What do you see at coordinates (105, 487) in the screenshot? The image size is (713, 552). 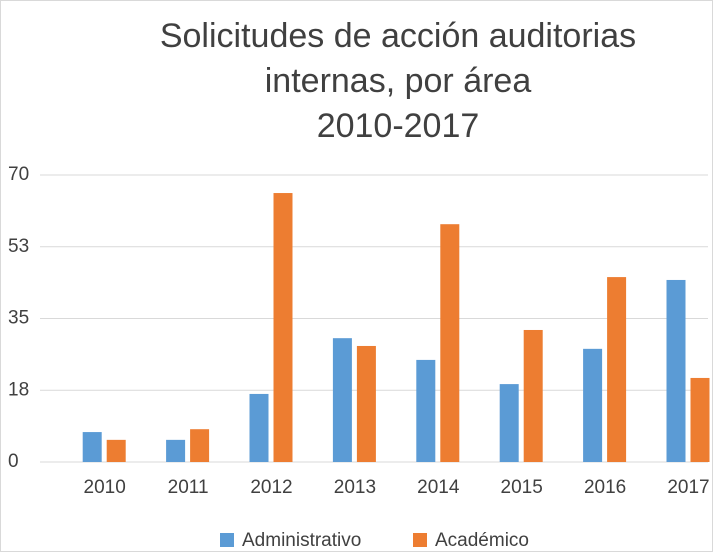 I see `x-tick-label: 2010` at bounding box center [105, 487].